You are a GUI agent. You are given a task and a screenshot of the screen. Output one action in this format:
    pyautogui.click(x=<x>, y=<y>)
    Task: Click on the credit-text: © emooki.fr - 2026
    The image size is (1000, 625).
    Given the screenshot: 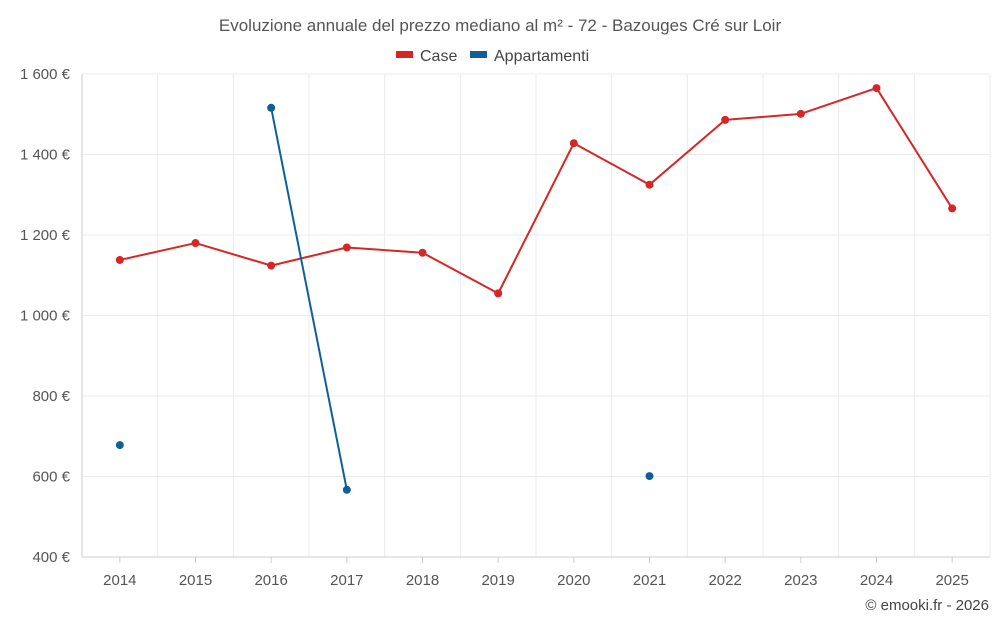 What is the action you would take?
    pyautogui.click(x=927, y=605)
    